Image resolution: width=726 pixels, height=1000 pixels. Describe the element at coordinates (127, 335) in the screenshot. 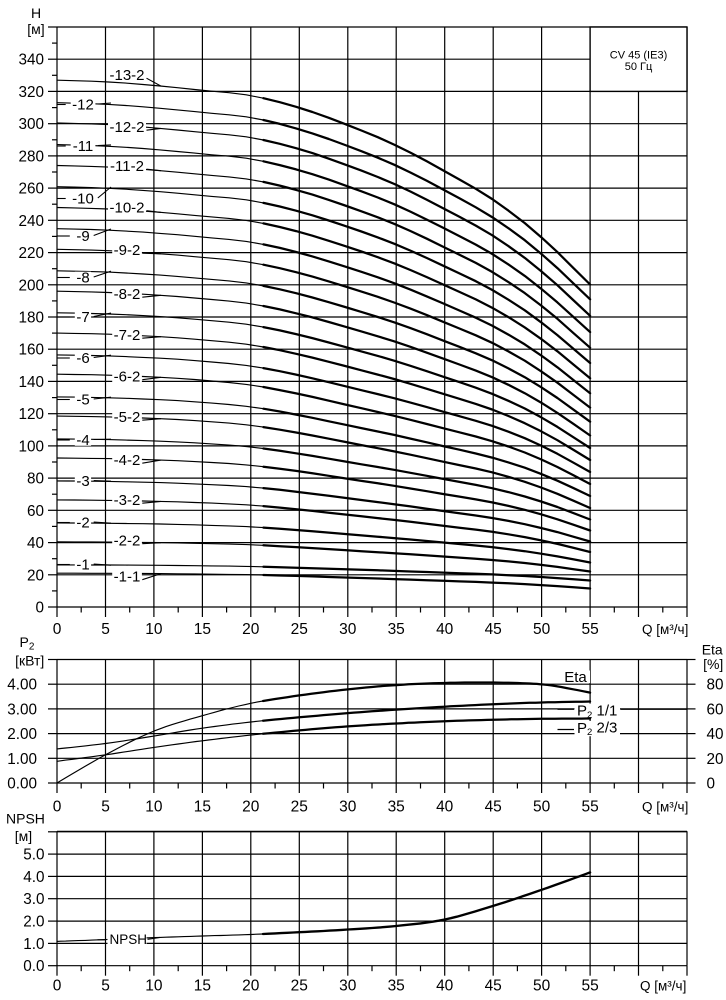

I see `svg-text: -7-2` at that location.